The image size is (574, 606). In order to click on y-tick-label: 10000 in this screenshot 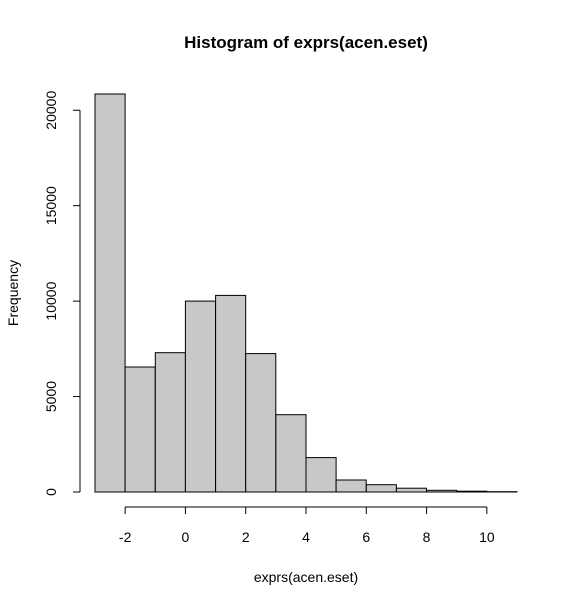, I will do `click(51, 300)`.